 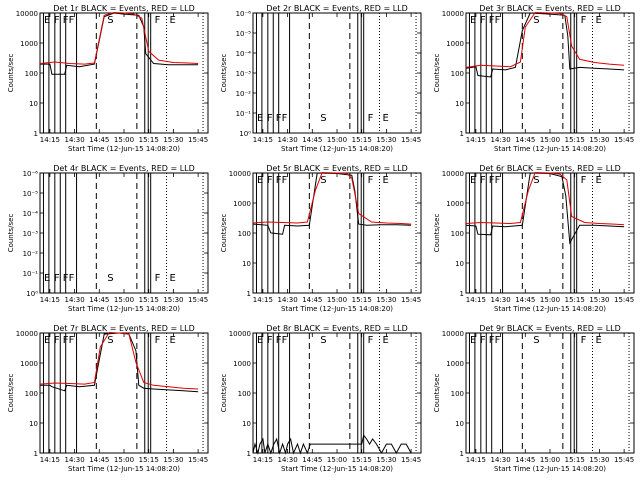 I want to click on panel-title: Det 9r BLACK = Events, RED = LLD, so click(x=550, y=328).